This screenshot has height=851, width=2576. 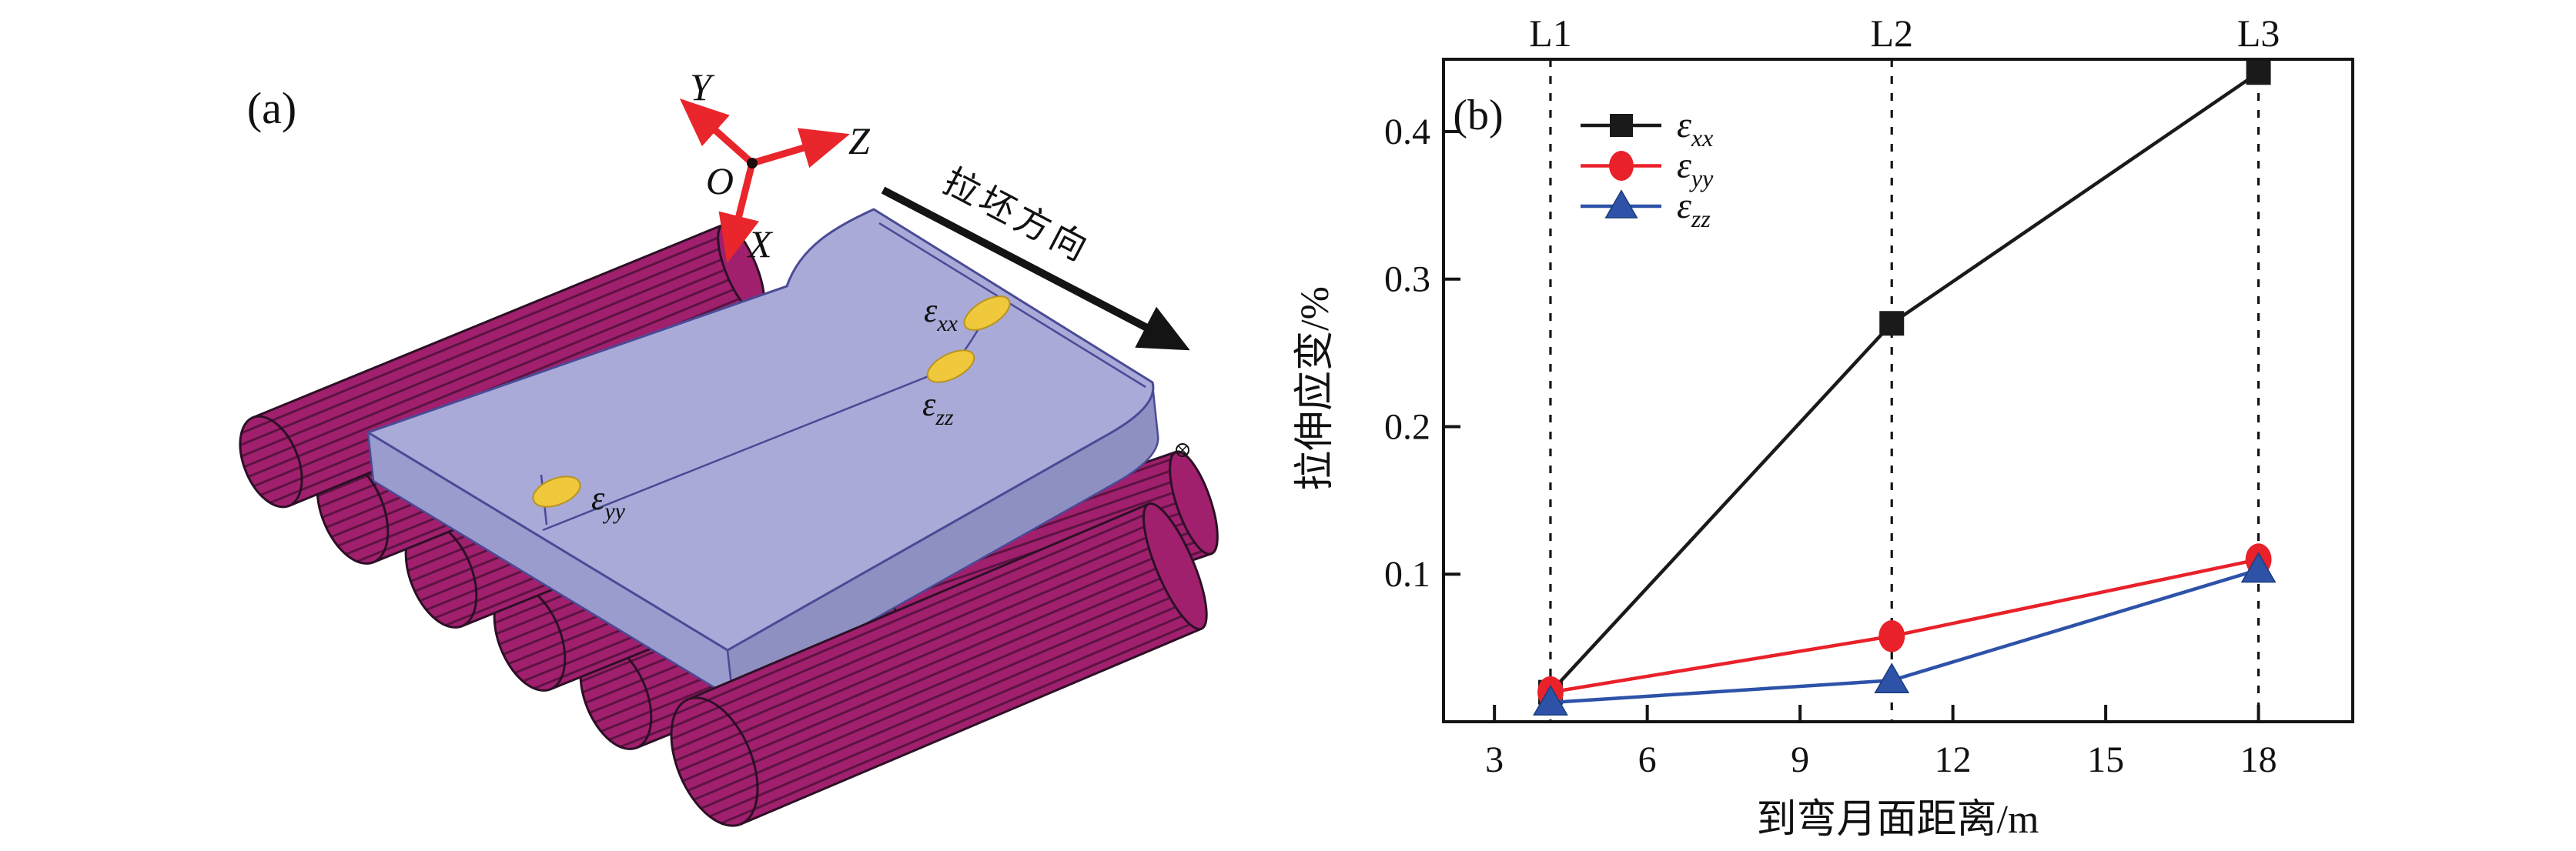 I want to click on strain-spot-xx, so click(x=987, y=313).